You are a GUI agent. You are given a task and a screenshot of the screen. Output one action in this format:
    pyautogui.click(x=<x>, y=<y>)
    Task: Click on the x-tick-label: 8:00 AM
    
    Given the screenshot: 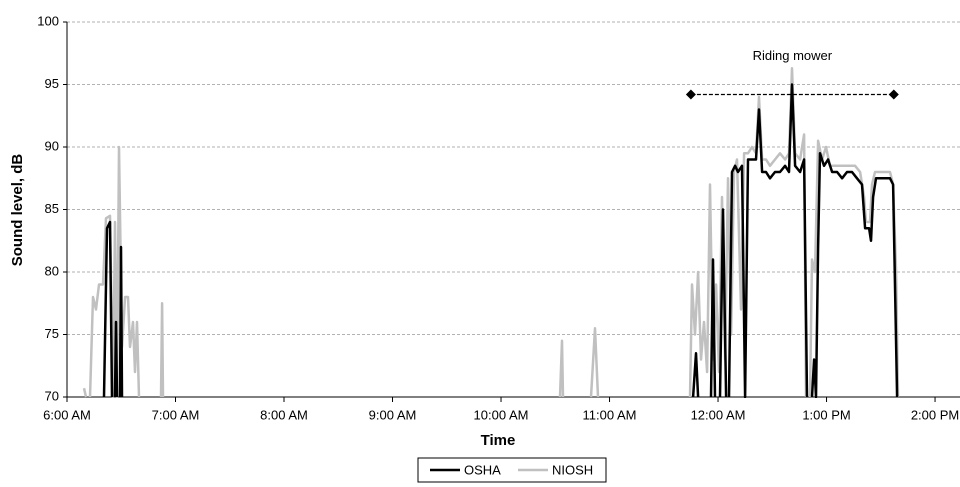 What is the action you would take?
    pyautogui.click(x=284, y=414)
    